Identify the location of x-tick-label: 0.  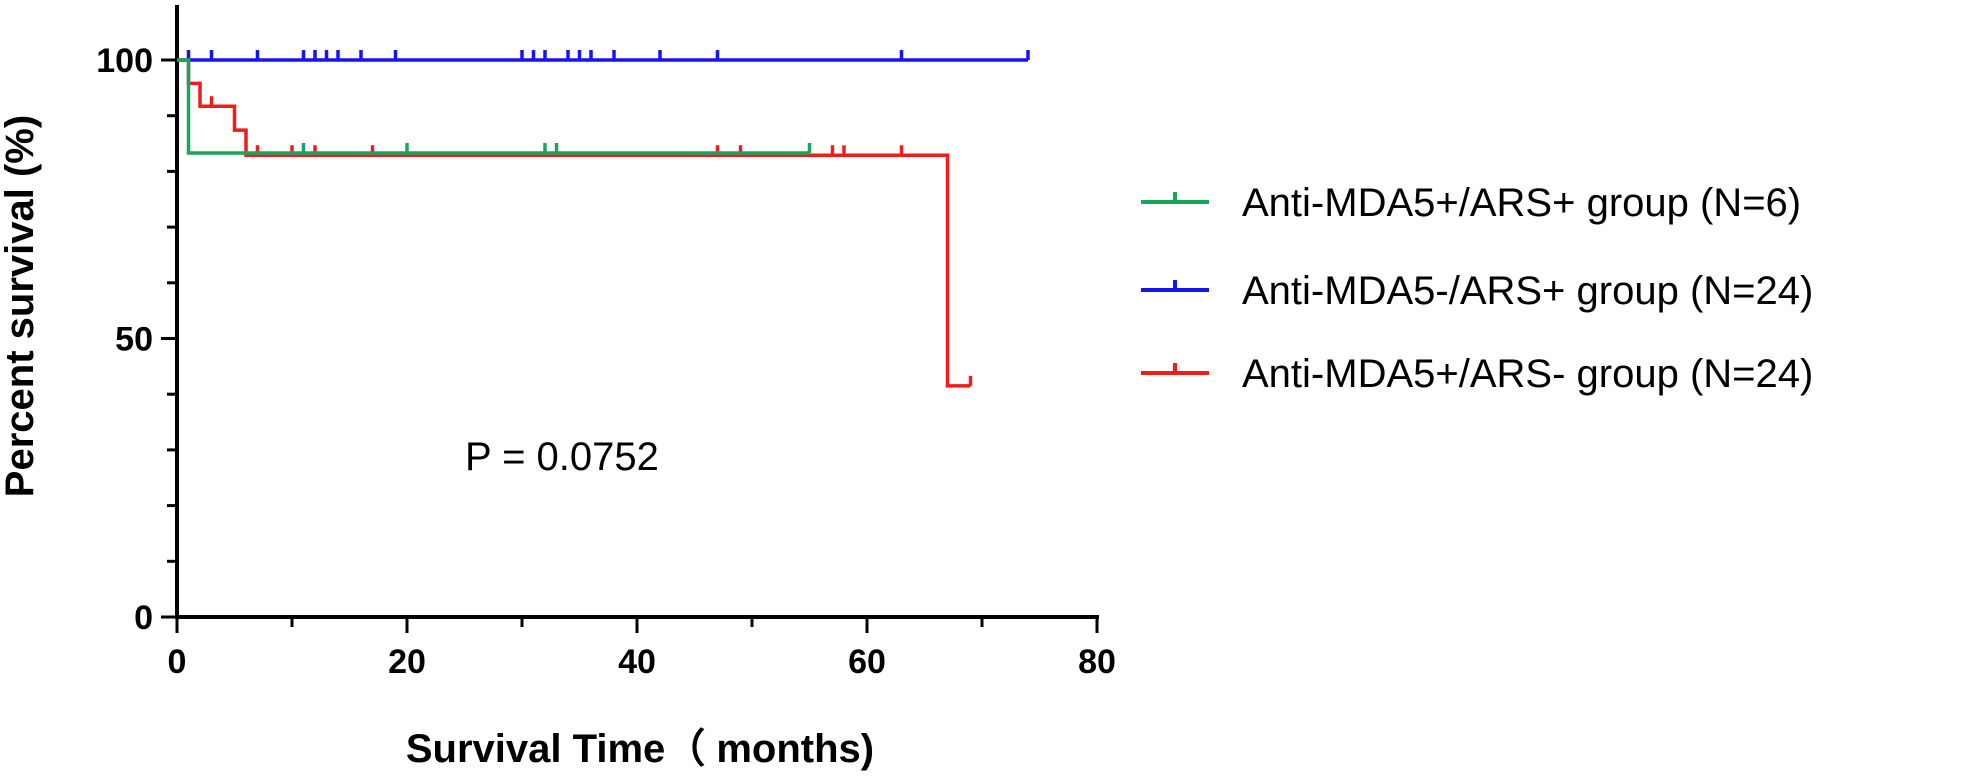
(177, 662).